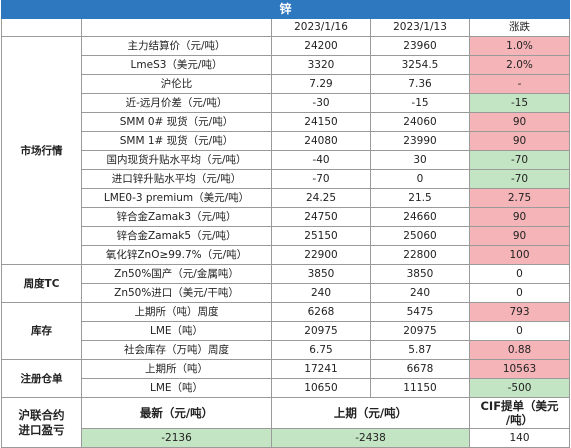 The image size is (571, 448). Describe the element at coordinates (321, 84) in the screenshot. I see `row-value-date1: 7.29` at that location.